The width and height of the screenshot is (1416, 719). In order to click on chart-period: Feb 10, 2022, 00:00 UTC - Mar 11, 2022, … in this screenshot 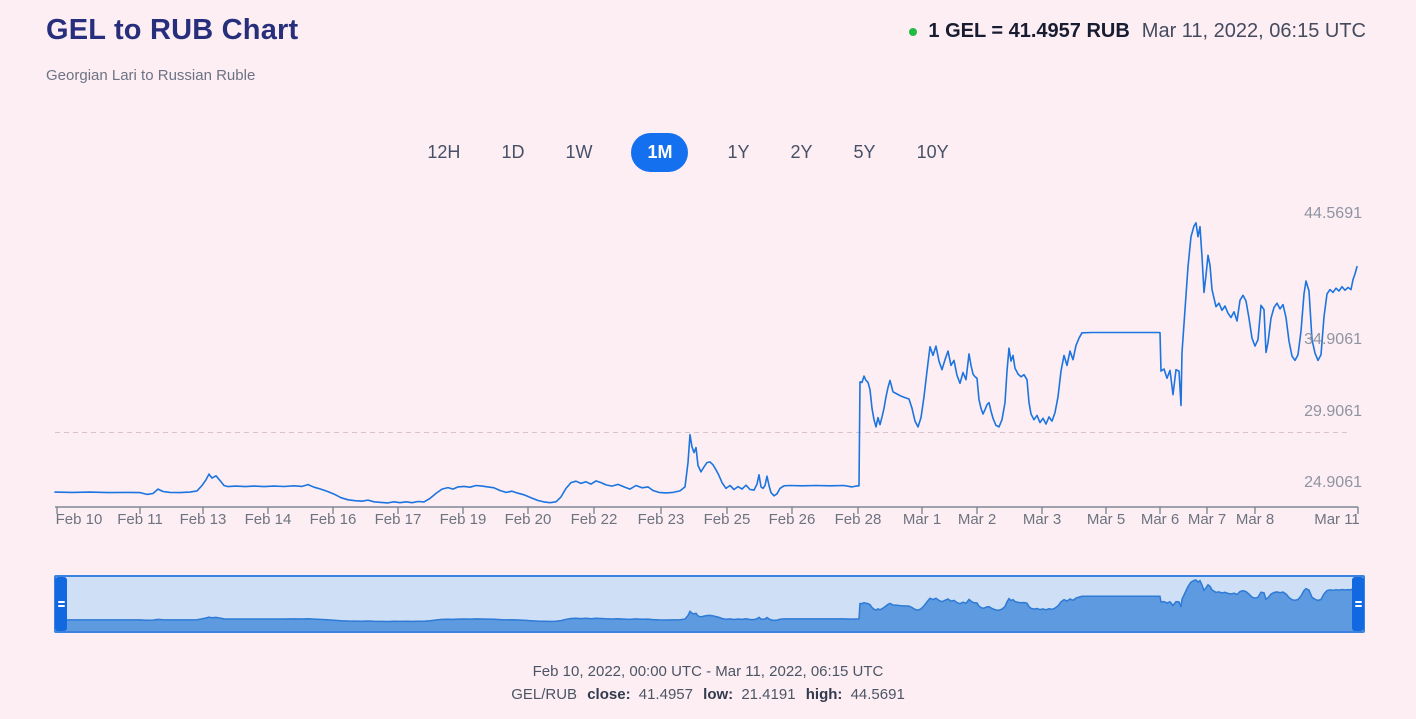, I will do `click(708, 671)`.